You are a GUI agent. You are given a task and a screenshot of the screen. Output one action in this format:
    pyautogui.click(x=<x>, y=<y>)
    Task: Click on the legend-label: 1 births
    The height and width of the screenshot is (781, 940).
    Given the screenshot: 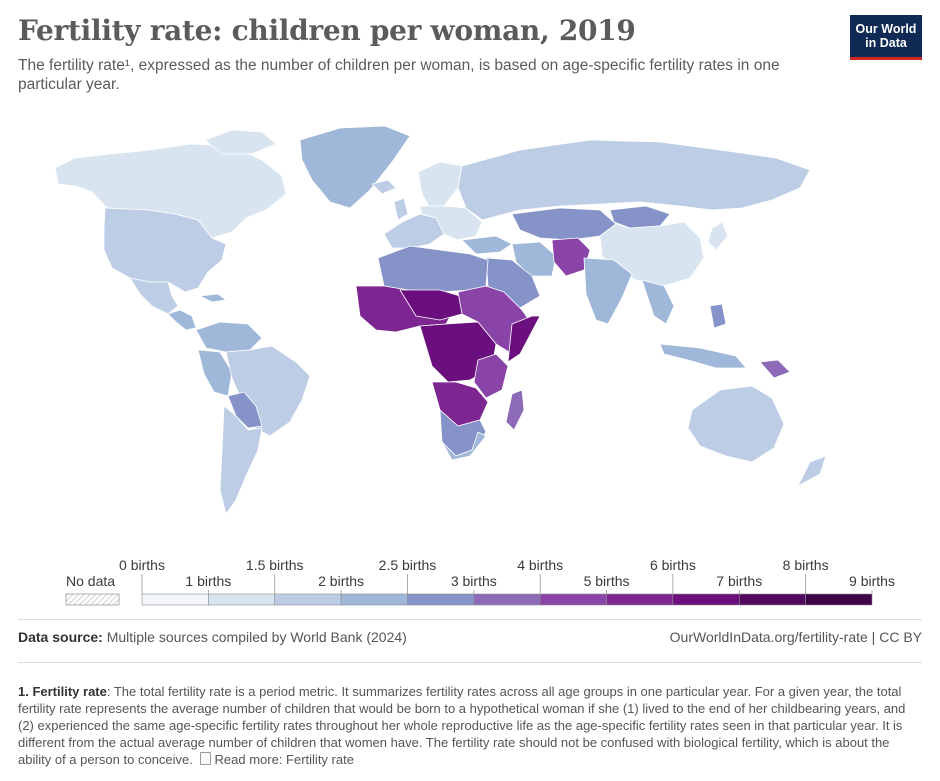 What is the action you would take?
    pyautogui.click(x=208, y=581)
    